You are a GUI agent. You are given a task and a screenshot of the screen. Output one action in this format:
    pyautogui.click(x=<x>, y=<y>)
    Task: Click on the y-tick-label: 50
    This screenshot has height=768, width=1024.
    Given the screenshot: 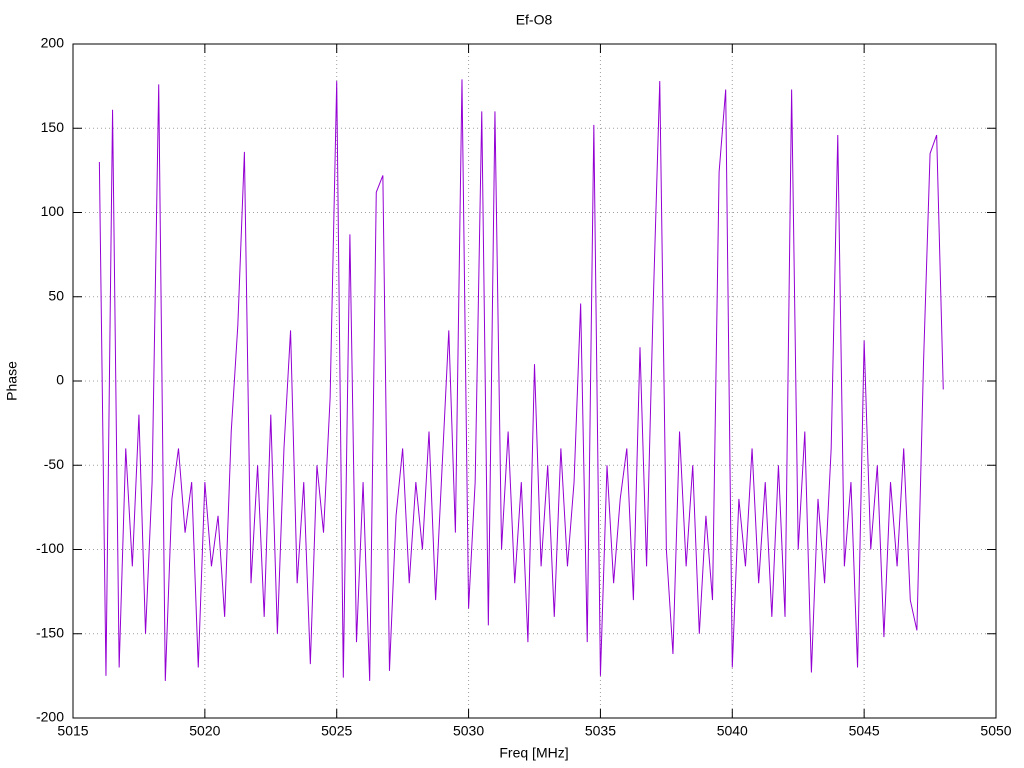 What is the action you would take?
    pyautogui.click(x=56, y=295)
    